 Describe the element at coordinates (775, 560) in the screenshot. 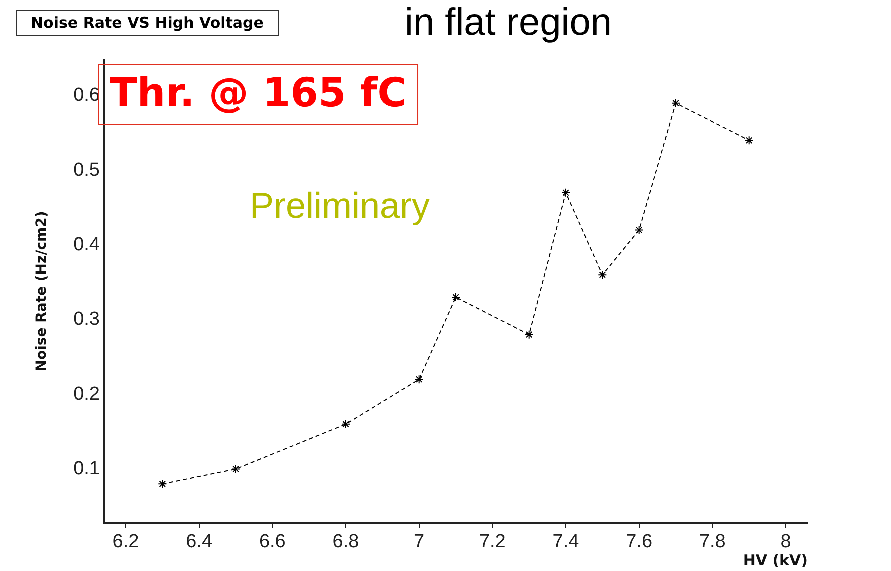

I see `x-axis-title: HV (kV)` at that location.